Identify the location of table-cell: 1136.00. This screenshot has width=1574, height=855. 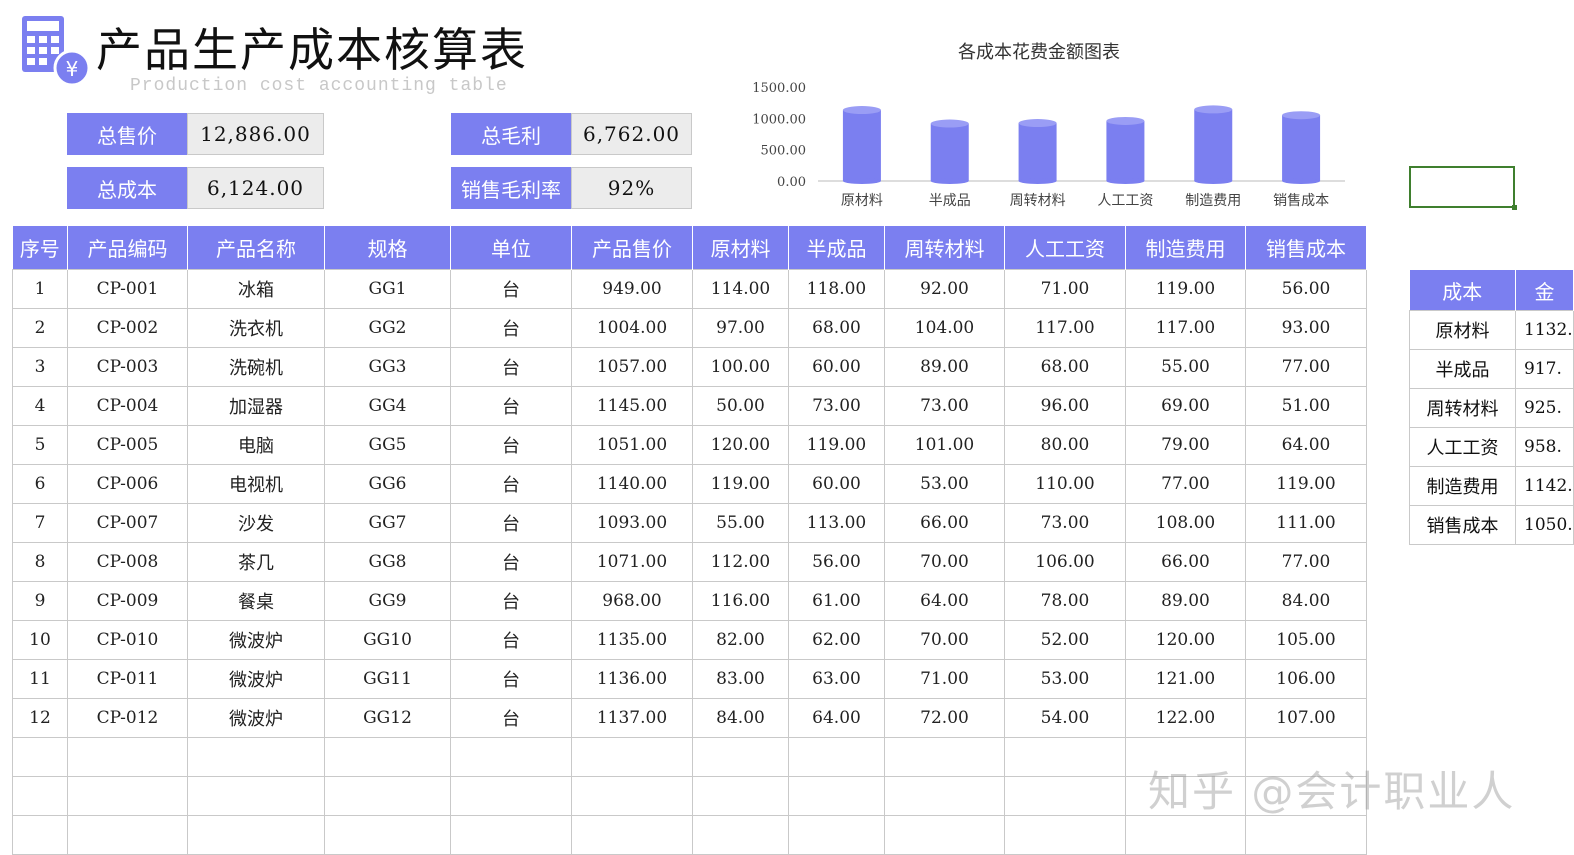
(632, 679).